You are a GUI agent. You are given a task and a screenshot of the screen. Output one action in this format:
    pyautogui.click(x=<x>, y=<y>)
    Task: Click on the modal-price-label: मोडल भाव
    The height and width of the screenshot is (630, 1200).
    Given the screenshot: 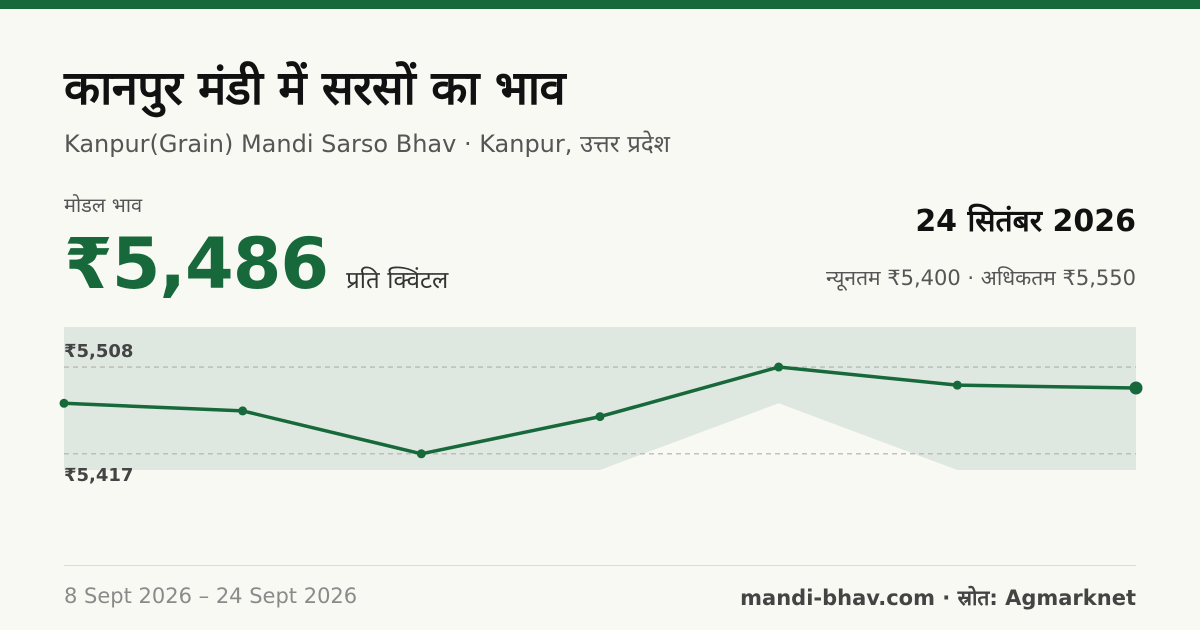 What is the action you would take?
    pyautogui.click(x=103, y=205)
    